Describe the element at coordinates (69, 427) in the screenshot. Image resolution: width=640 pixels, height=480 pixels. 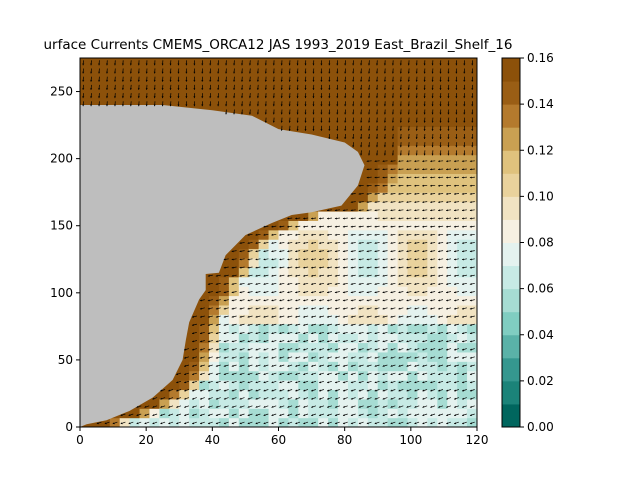
I see `y-tick-label: 0` at that location.